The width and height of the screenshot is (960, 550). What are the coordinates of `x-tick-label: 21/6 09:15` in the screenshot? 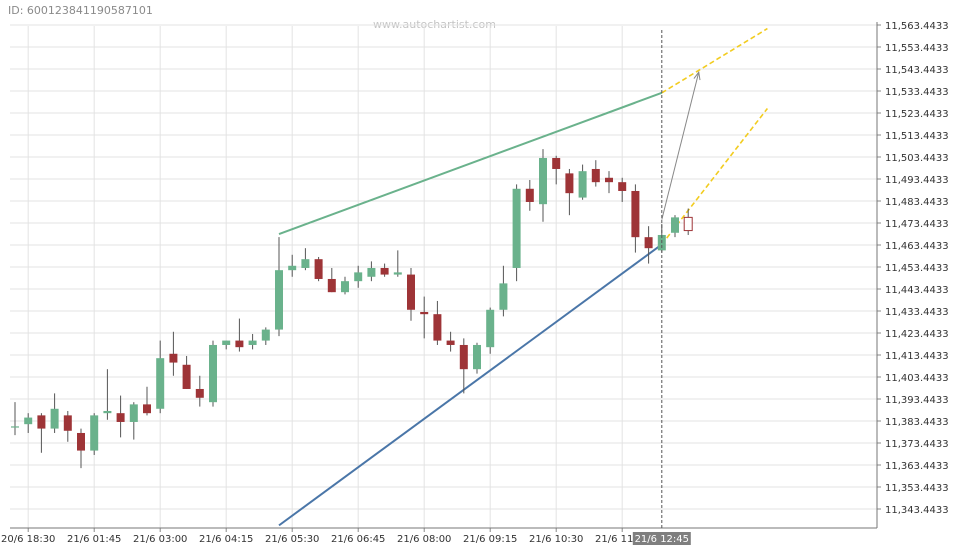 It's located at (490, 539).